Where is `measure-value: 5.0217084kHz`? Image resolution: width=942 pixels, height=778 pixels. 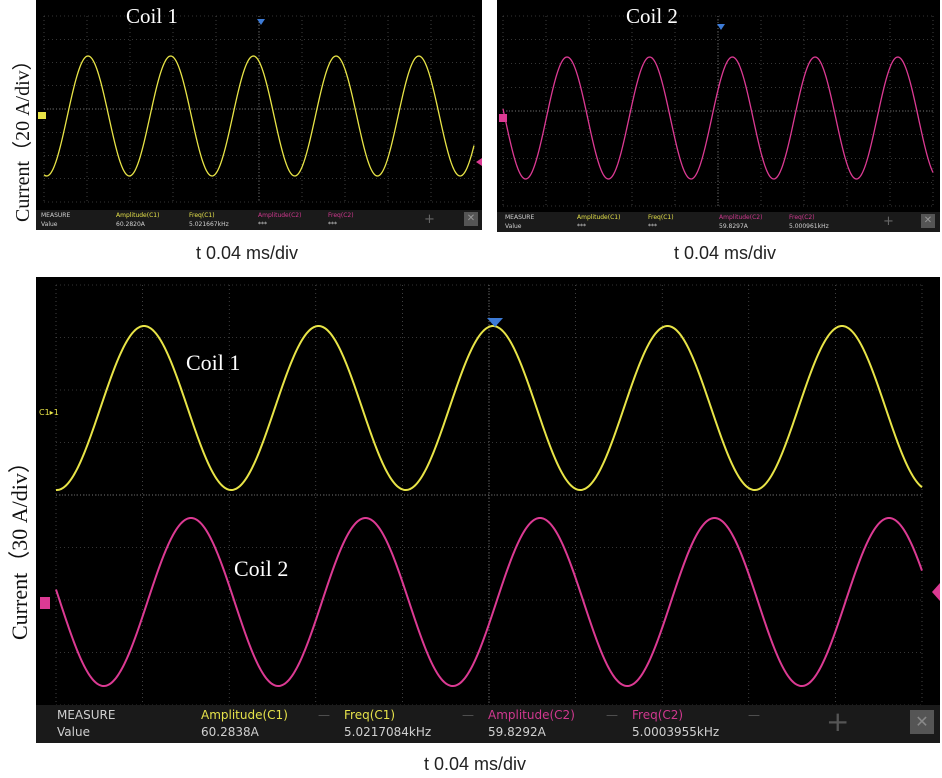
measure-value: 5.0217084kHz is located at coordinates (388, 732).